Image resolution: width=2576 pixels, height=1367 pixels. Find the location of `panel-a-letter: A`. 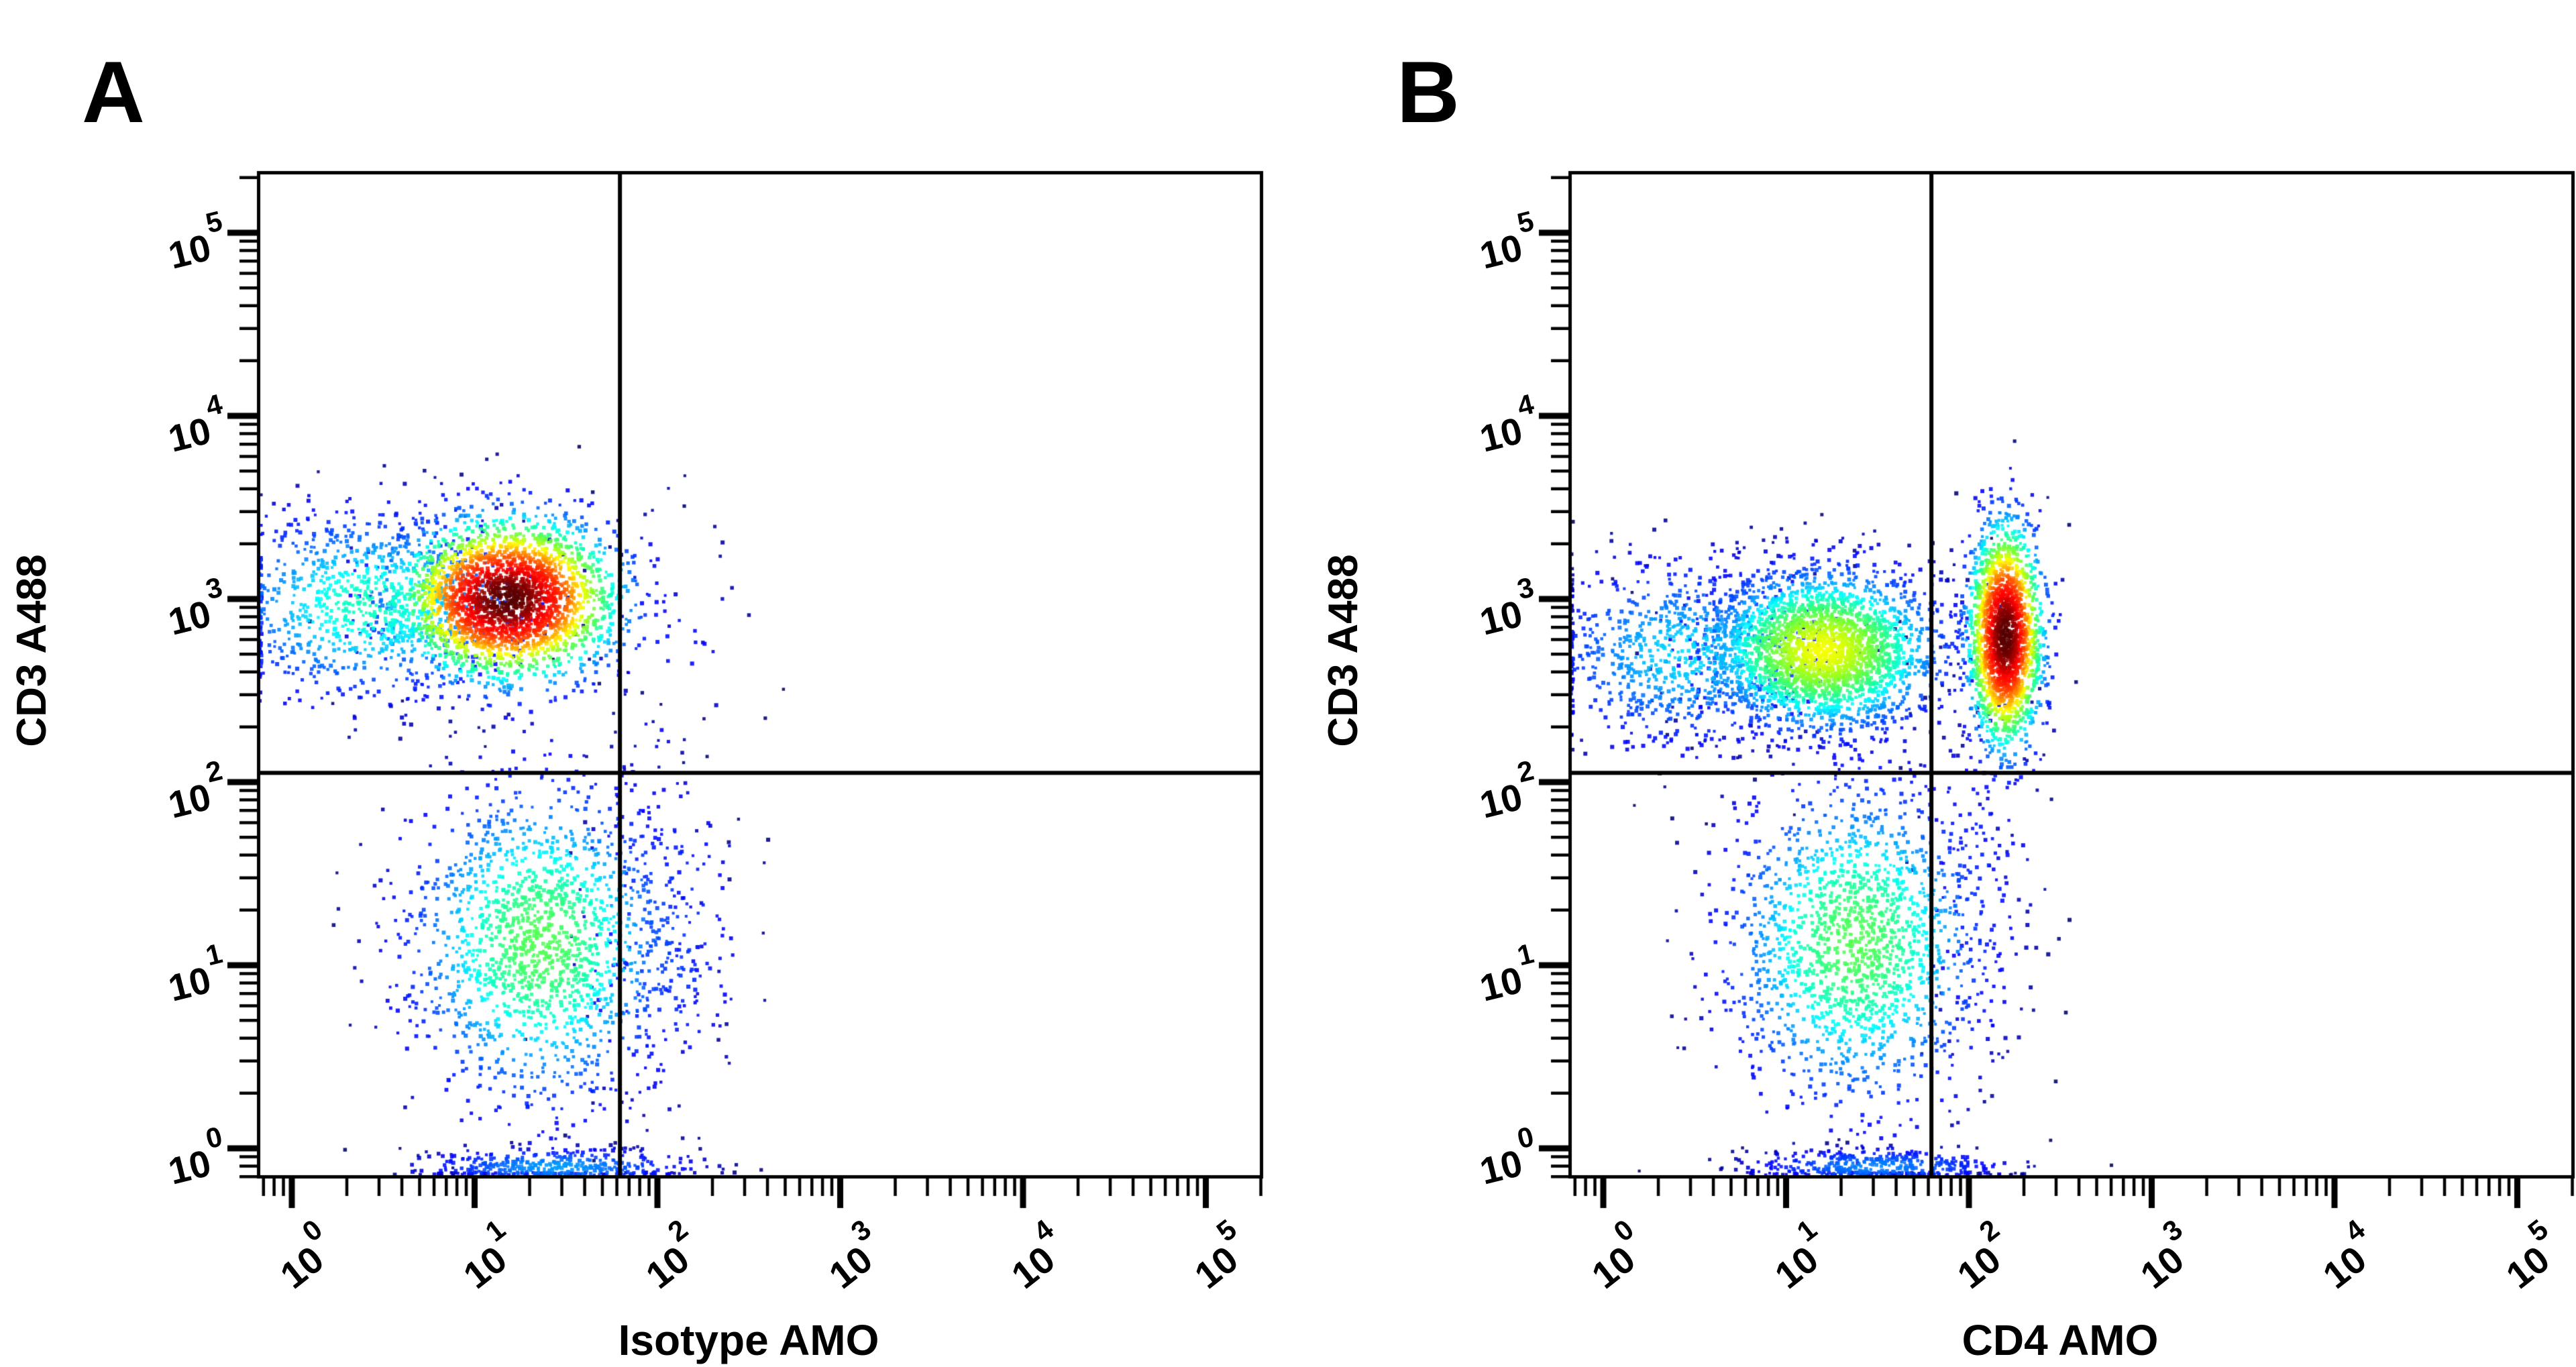

panel-a-letter: A is located at coordinates (113, 92).